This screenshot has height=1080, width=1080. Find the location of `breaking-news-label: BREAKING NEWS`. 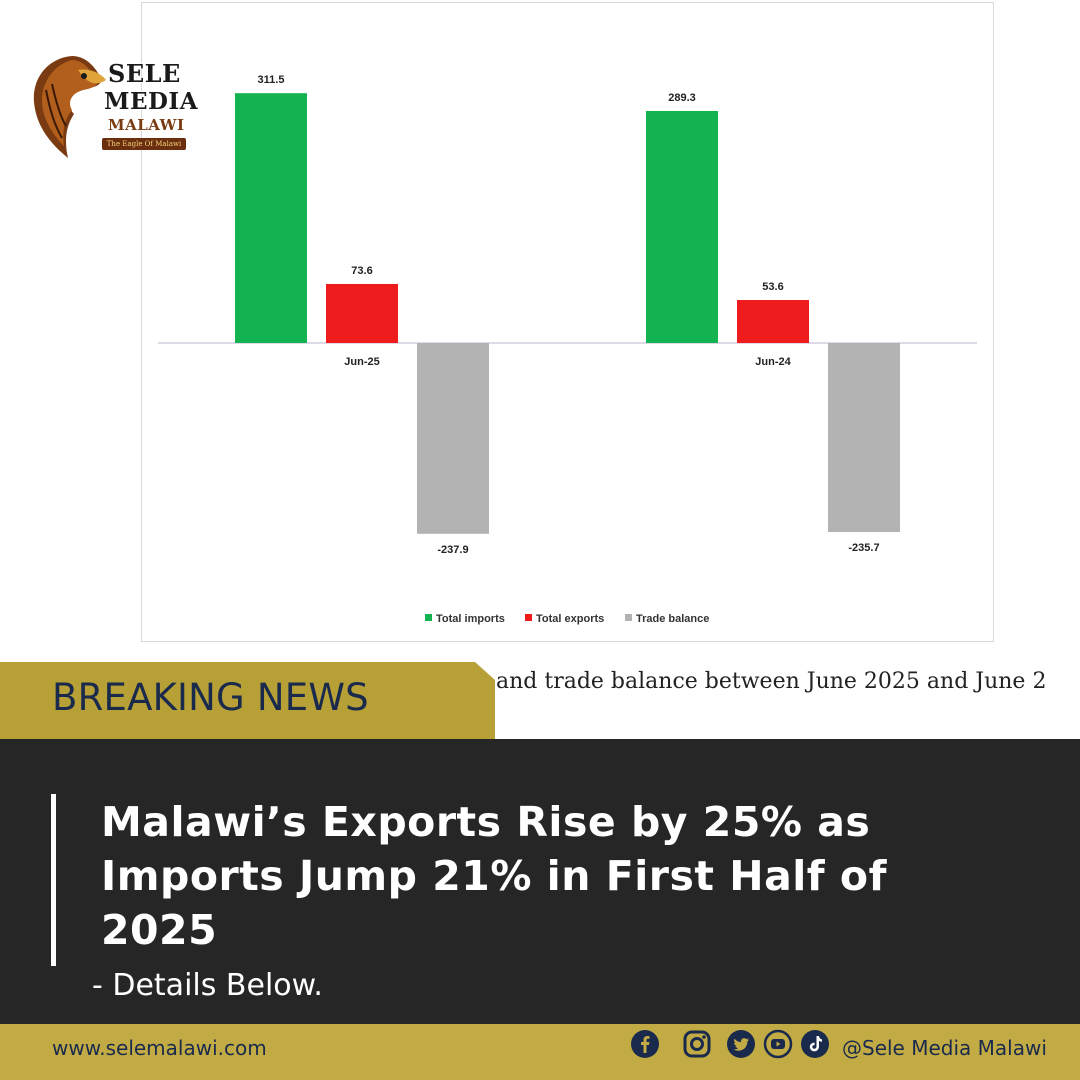

breaking-news-label: BREAKING NEWS is located at coordinates (210, 697).